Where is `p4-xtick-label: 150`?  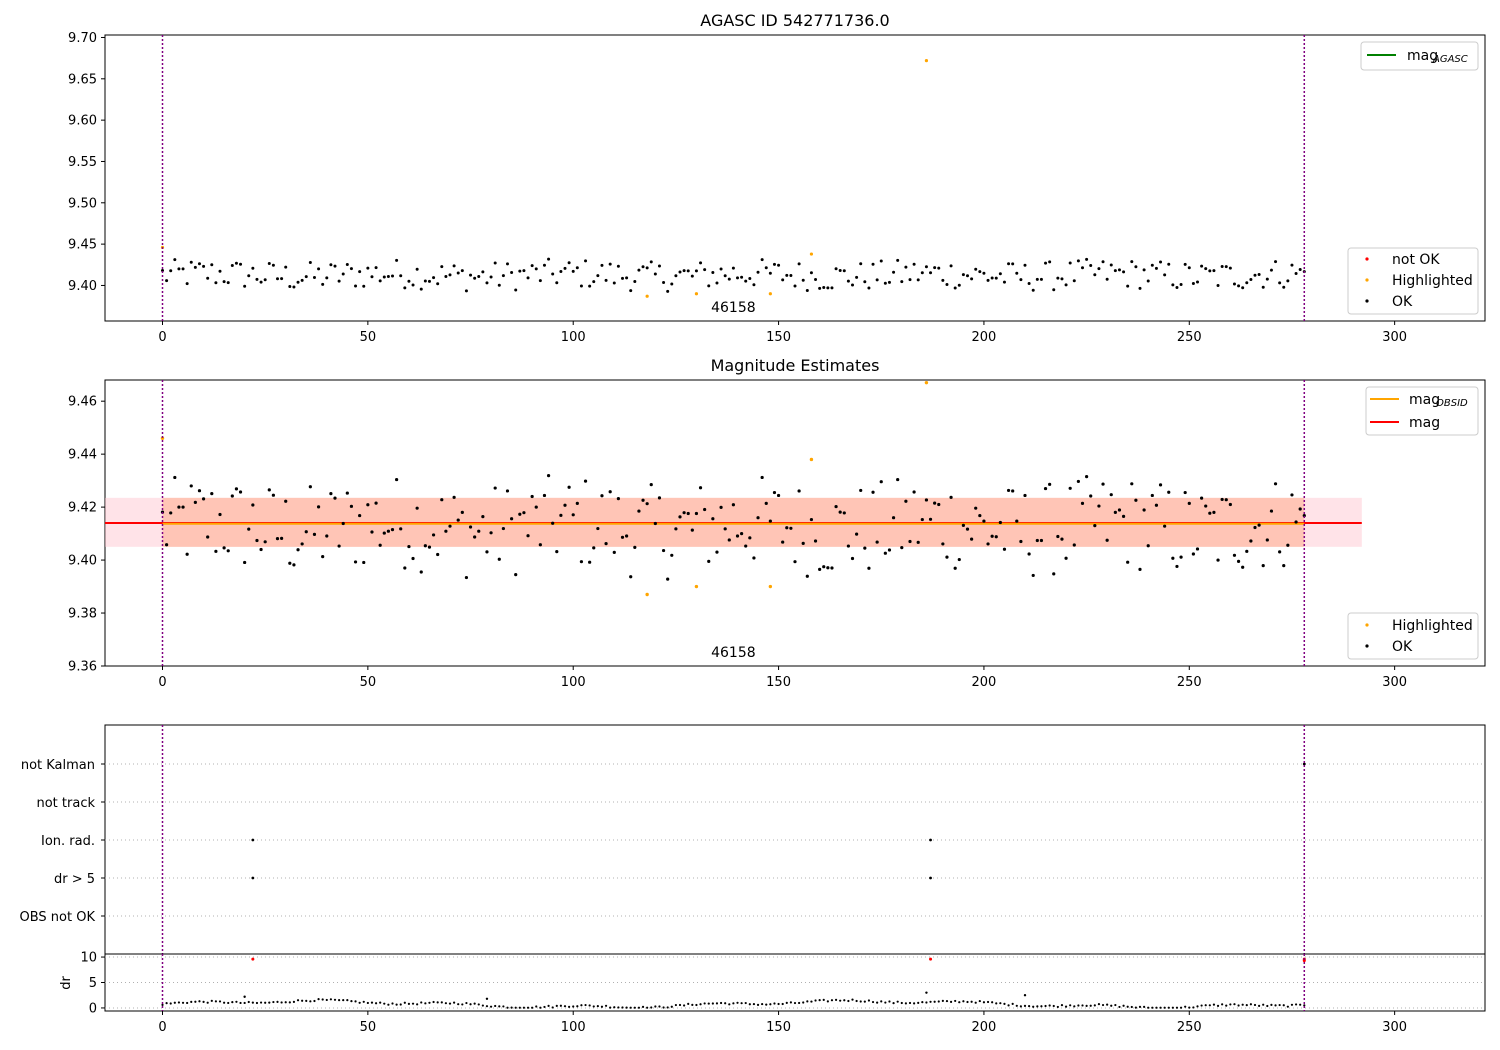 p4-xtick-label: 150 is located at coordinates (778, 1027).